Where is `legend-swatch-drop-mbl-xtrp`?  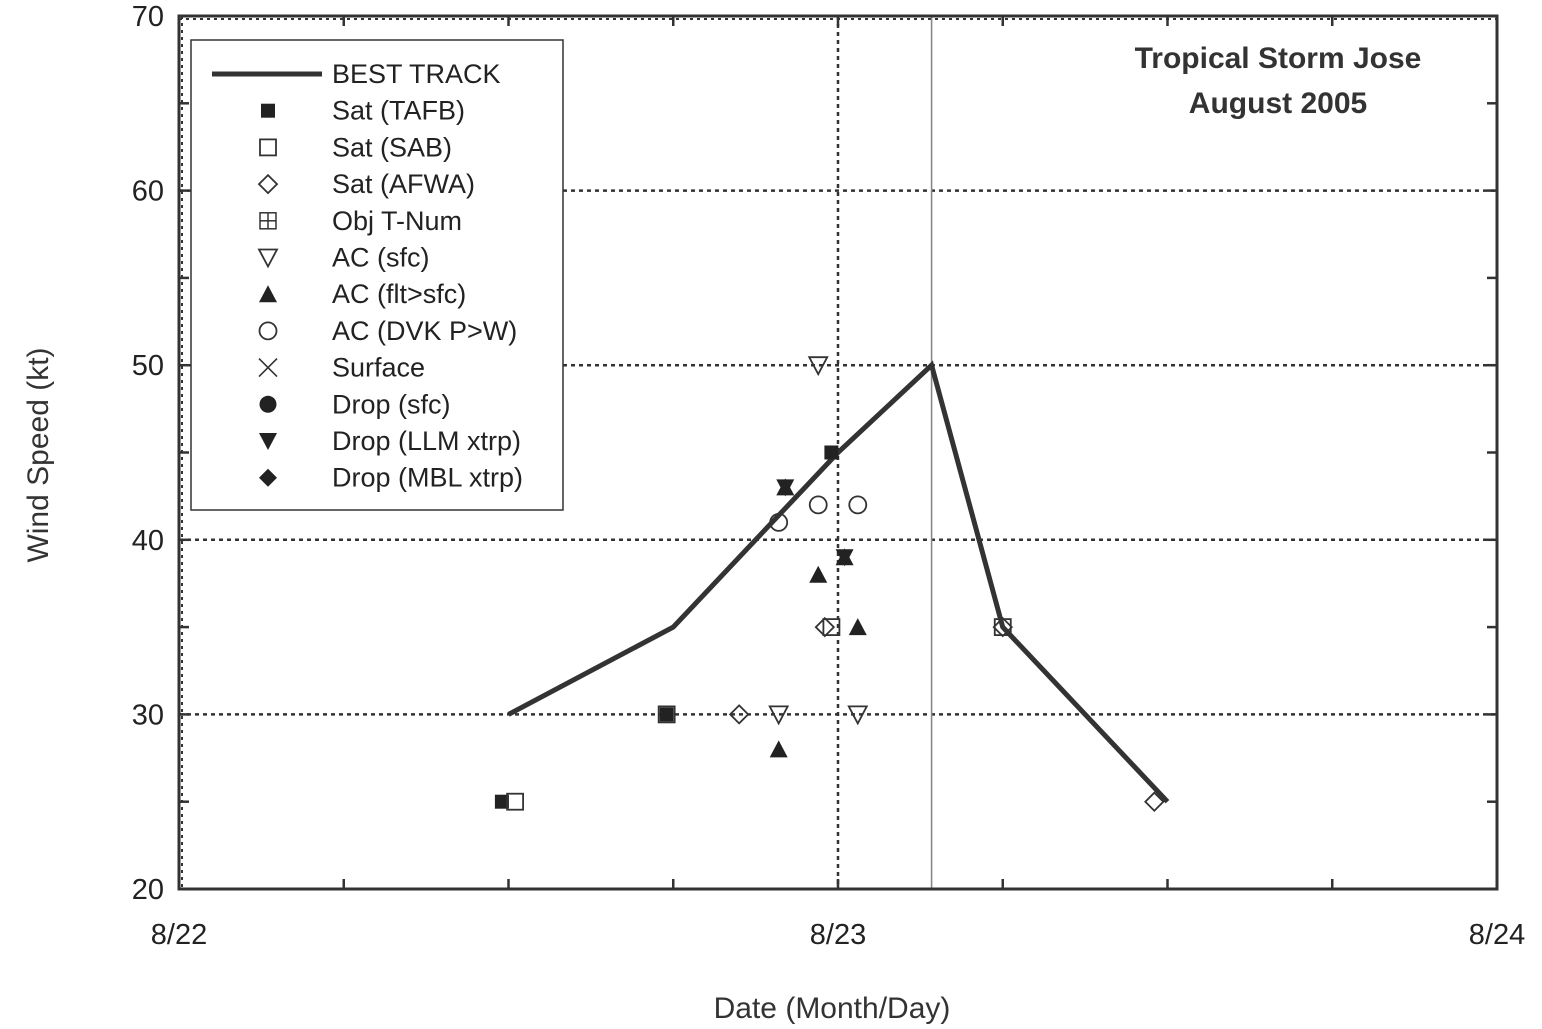
legend-swatch-drop-mbl-xtrp is located at coordinates (268, 477).